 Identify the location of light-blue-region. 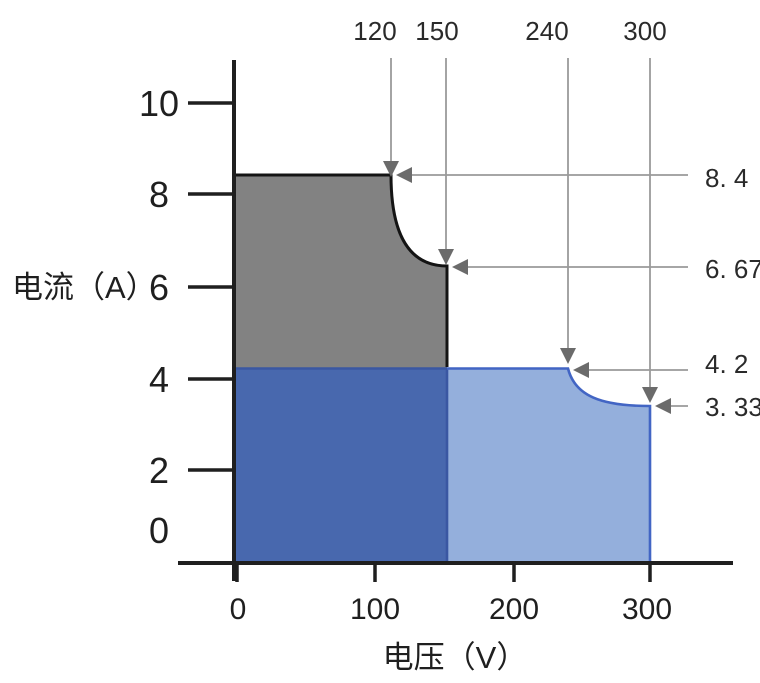
(548, 465).